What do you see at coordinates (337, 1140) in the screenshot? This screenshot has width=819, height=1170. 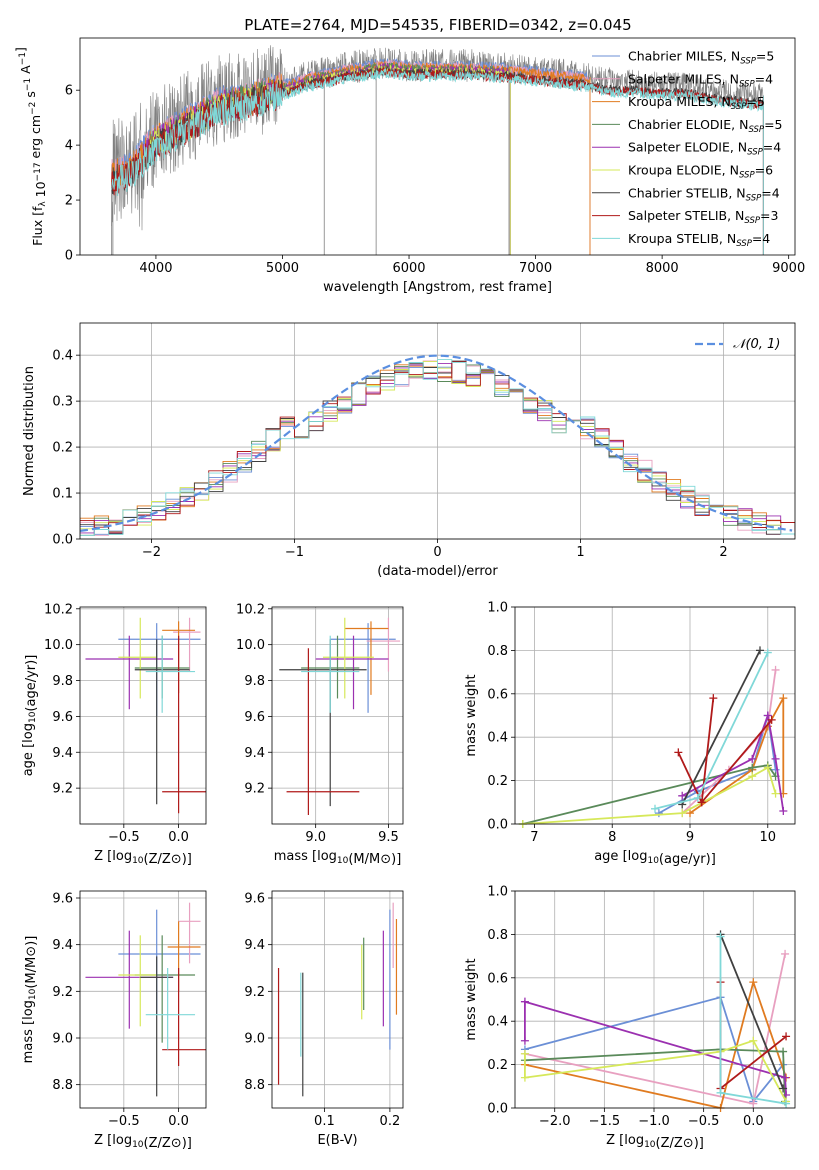 I see `label-part: E(B-V)` at bounding box center [337, 1140].